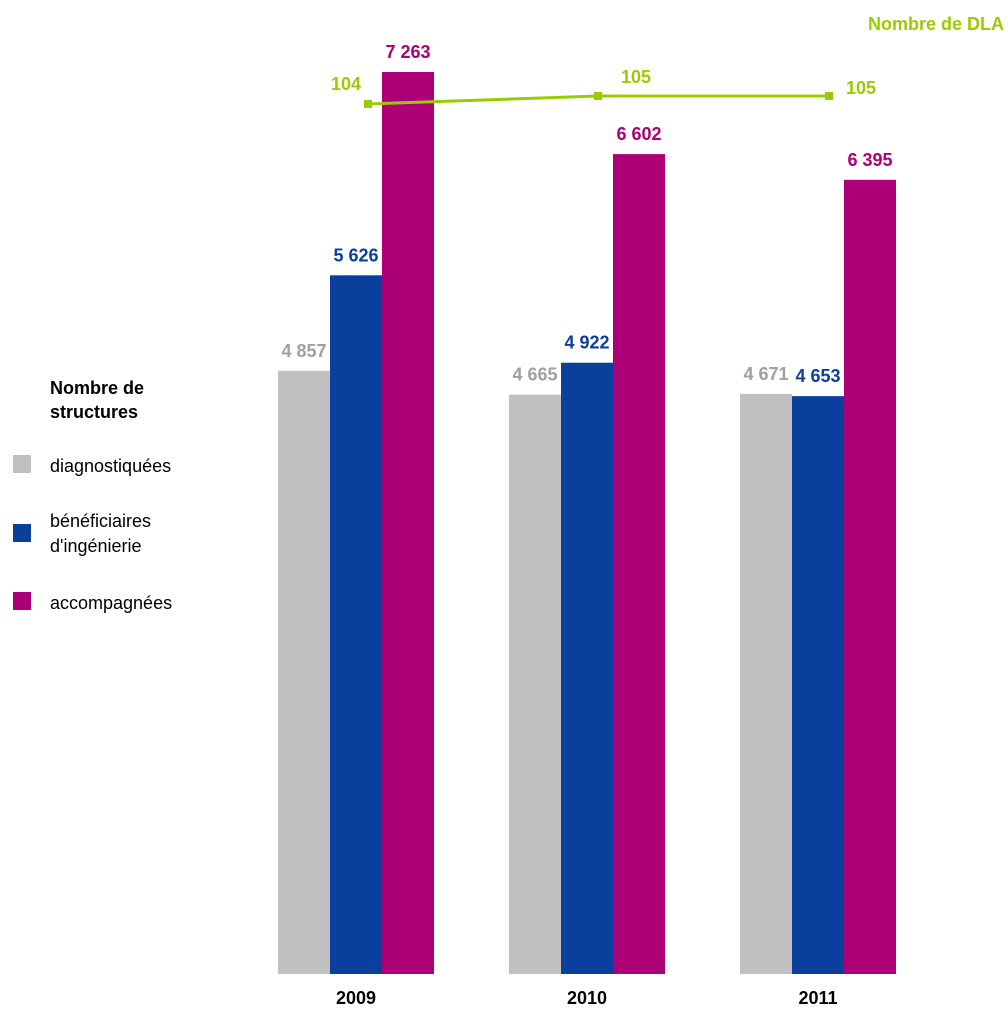 This screenshot has width=1008, height=1012. What do you see at coordinates (408, 523) in the screenshot?
I see `bar-accompagnees-2009` at bounding box center [408, 523].